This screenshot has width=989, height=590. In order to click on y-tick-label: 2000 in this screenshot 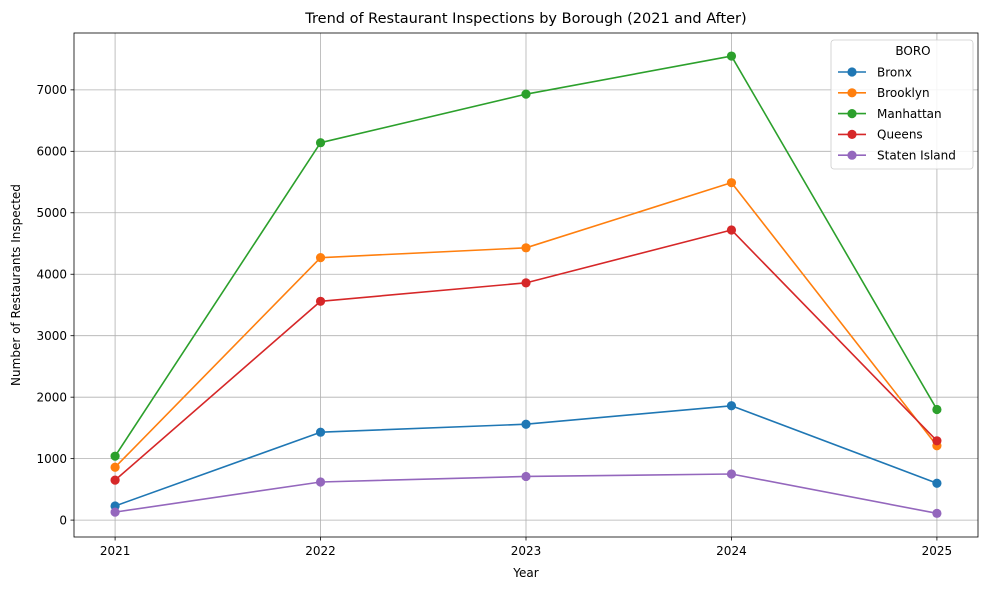, I will do `click(51, 397)`.